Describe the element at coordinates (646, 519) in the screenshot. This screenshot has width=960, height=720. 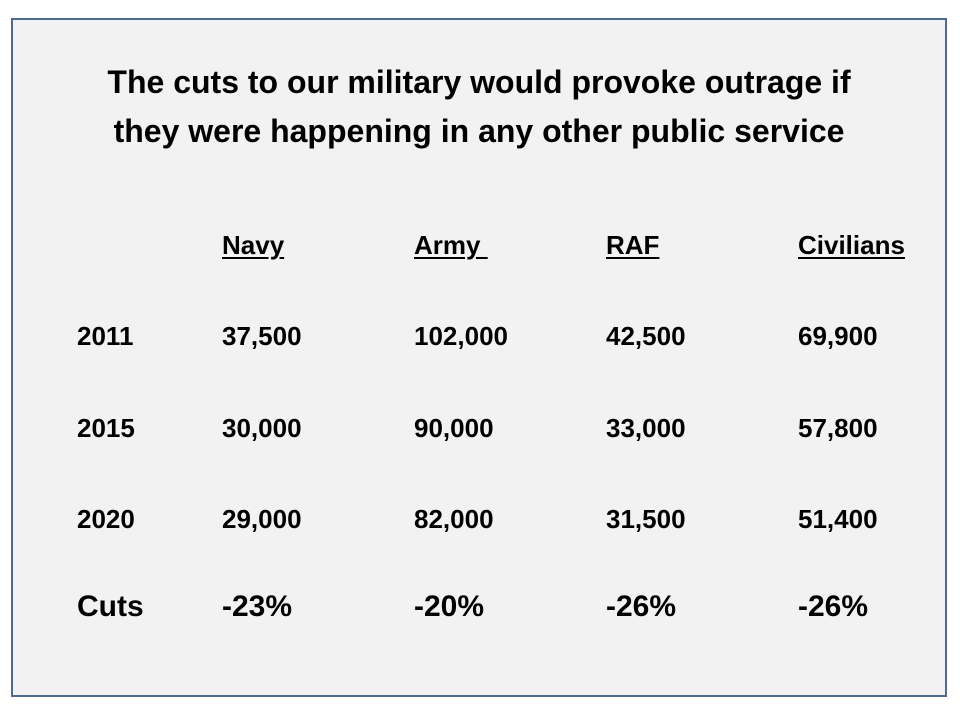
I see `table-cell: 31,500` at that location.